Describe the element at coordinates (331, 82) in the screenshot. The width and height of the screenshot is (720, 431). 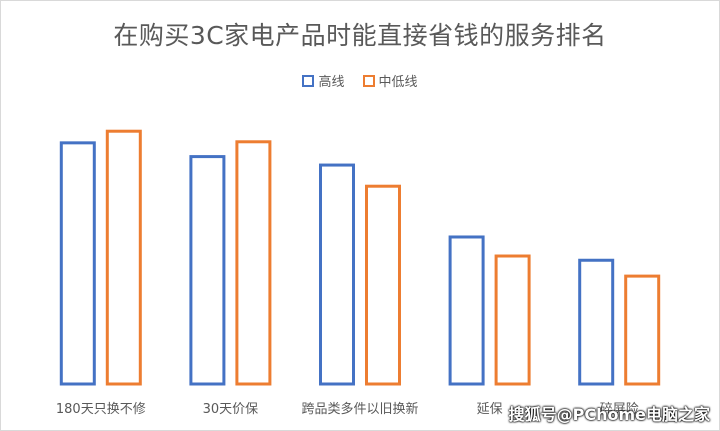
I see `legend-label-series-1: 高线` at that location.